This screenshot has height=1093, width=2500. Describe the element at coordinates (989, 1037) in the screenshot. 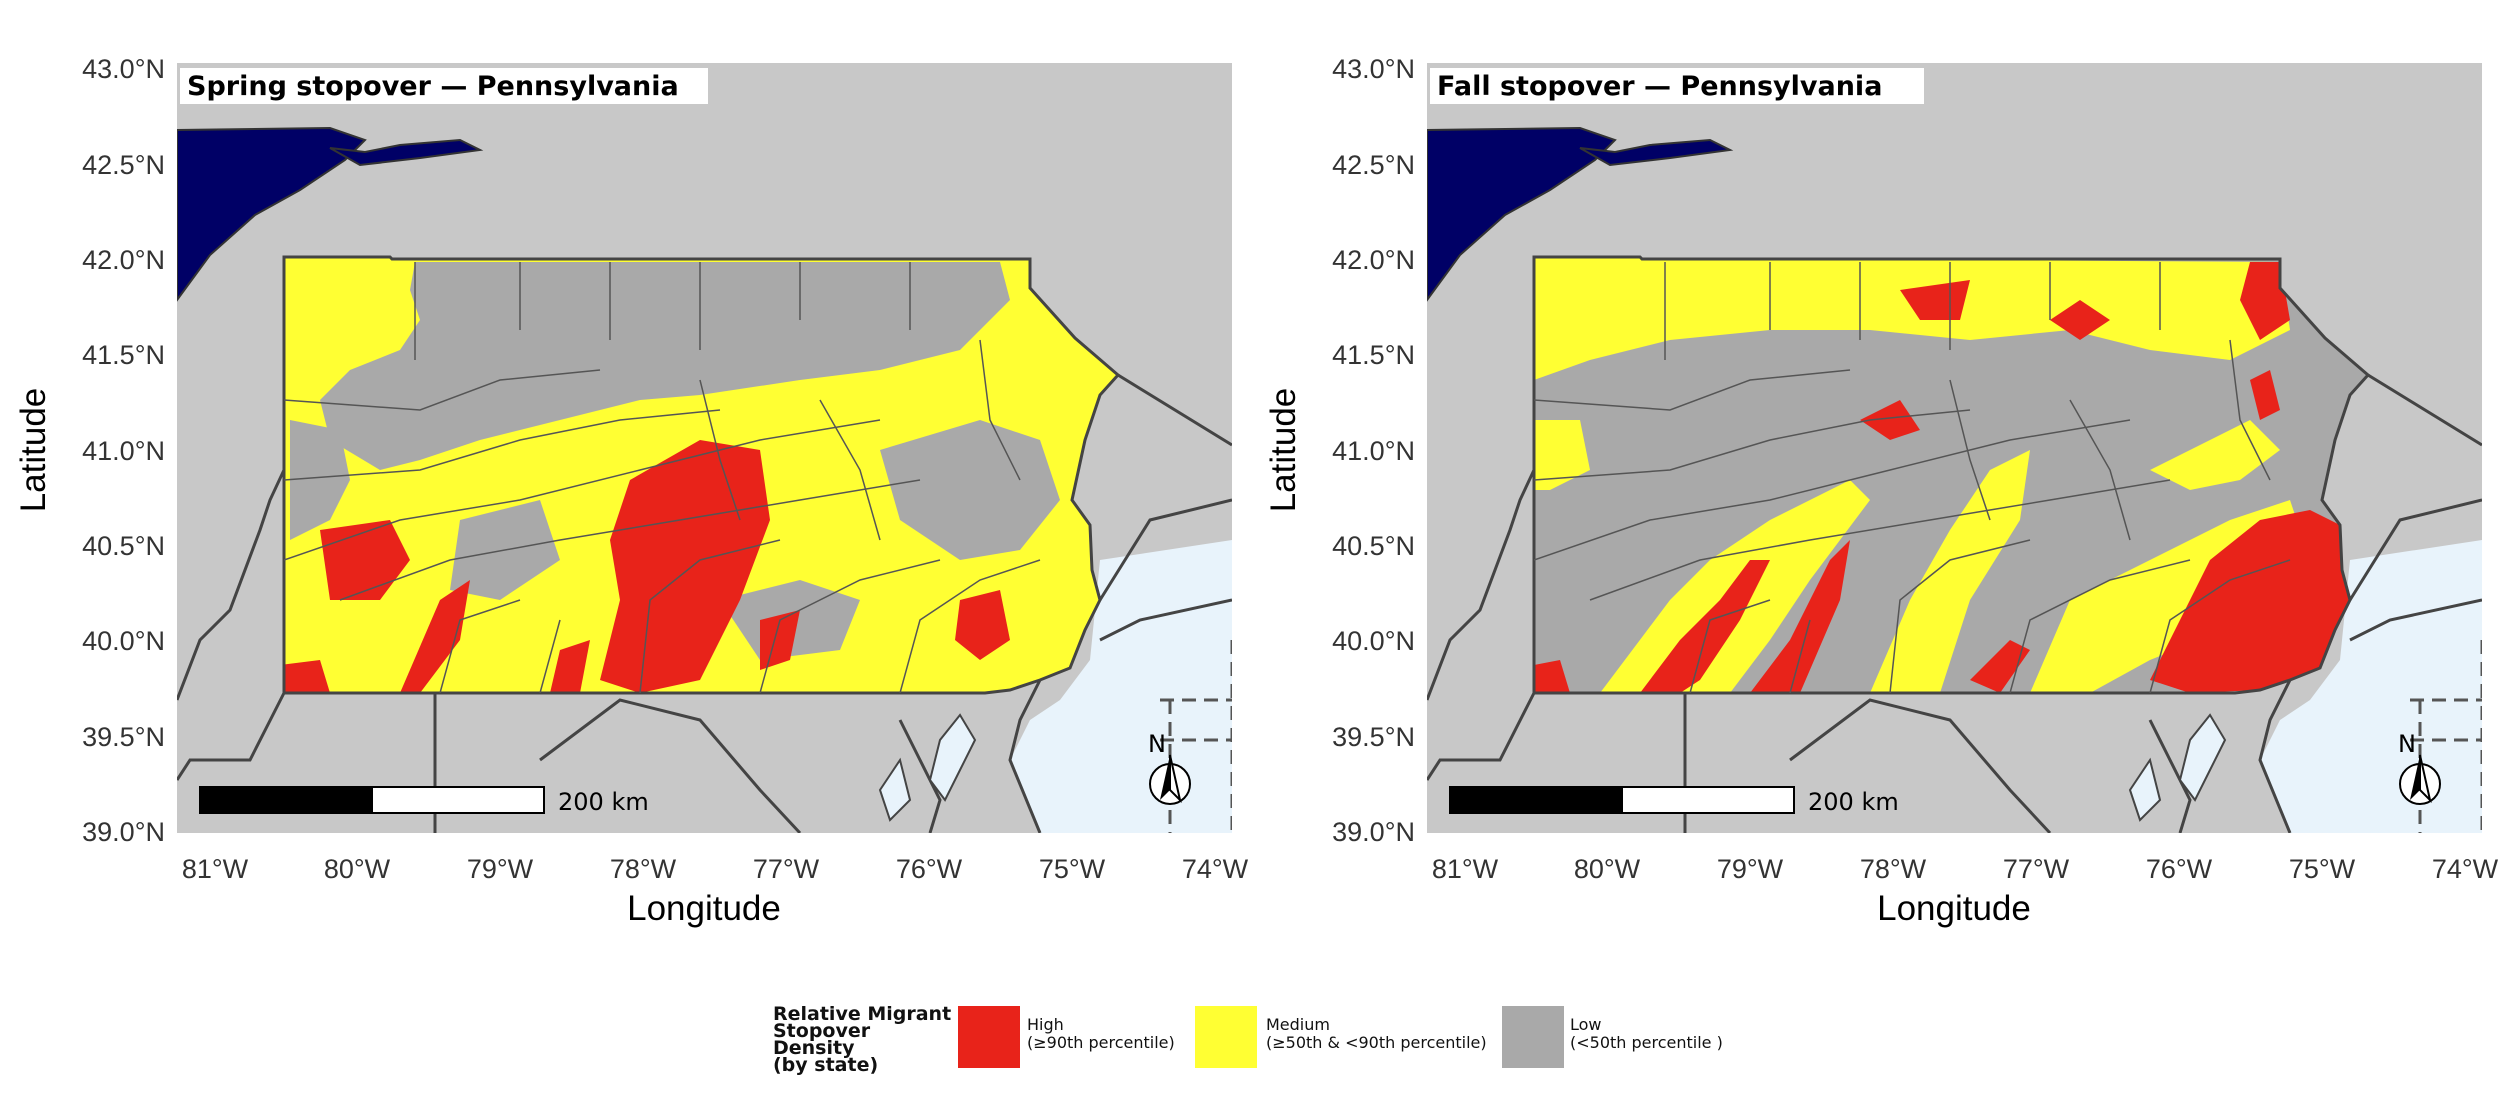

I see `legend-key-high` at that location.